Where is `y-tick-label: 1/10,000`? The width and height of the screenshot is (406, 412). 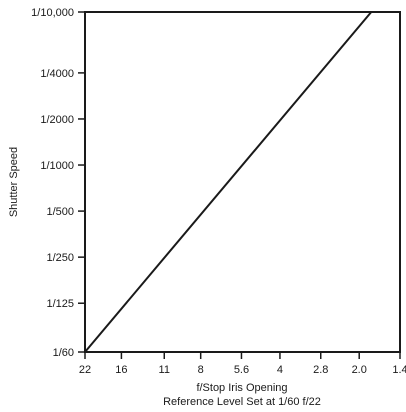 y-tick-label: 1/10,000 is located at coordinates (52, 13).